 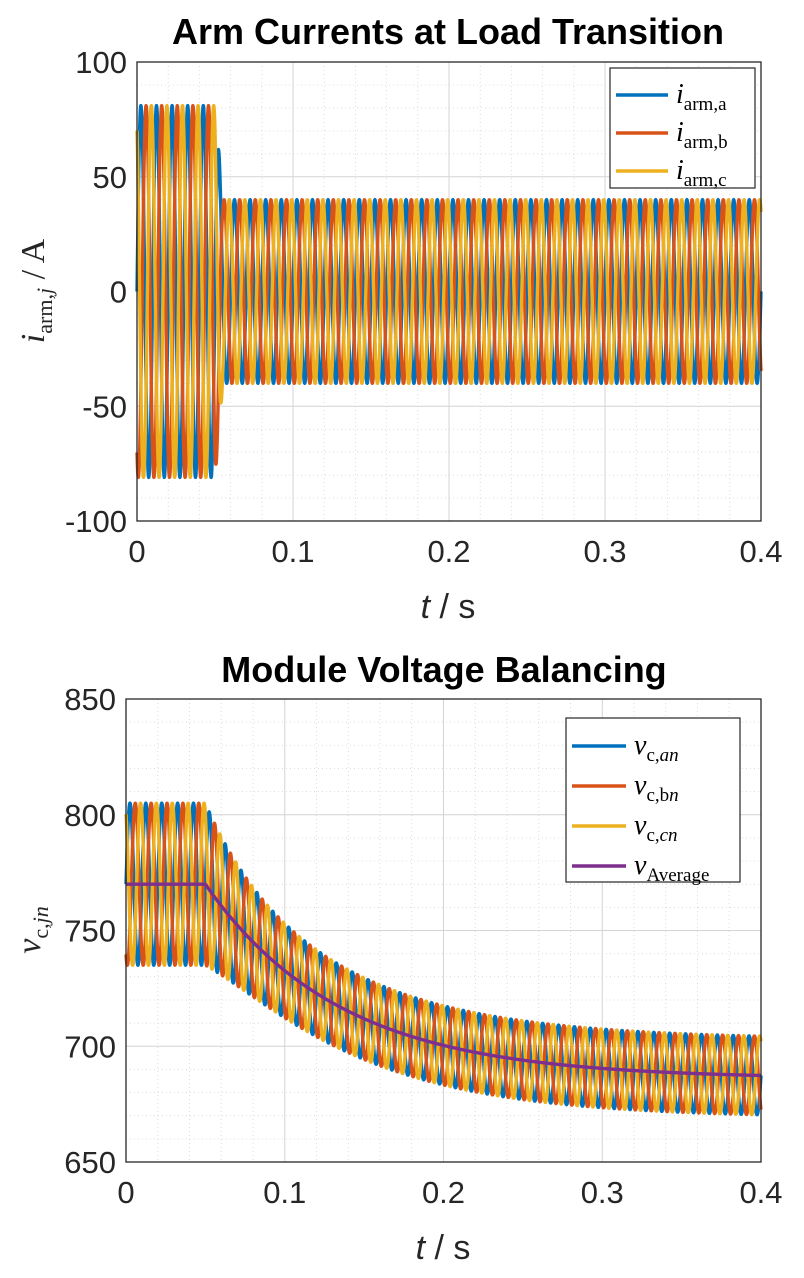 What do you see at coordinates (669, 755) in the screenshot?
I see `legend-subvar: an` at bounding box center [669, 755].